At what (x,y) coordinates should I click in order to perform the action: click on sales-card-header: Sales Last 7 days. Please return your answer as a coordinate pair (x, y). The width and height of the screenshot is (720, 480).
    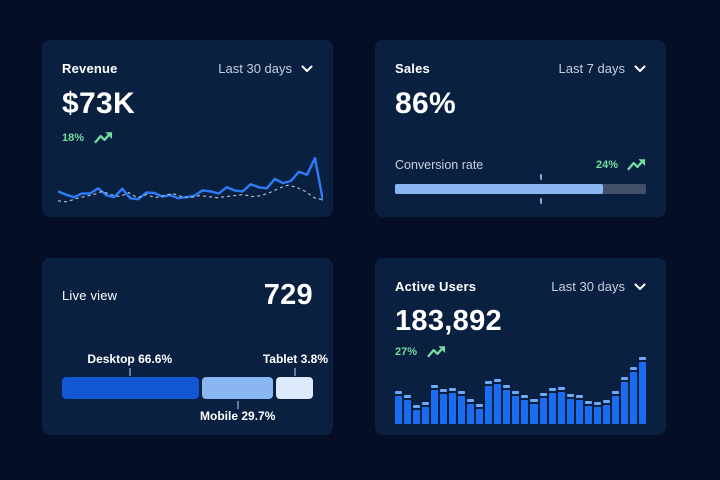
    Looking at the image, I should click on (520, 68).